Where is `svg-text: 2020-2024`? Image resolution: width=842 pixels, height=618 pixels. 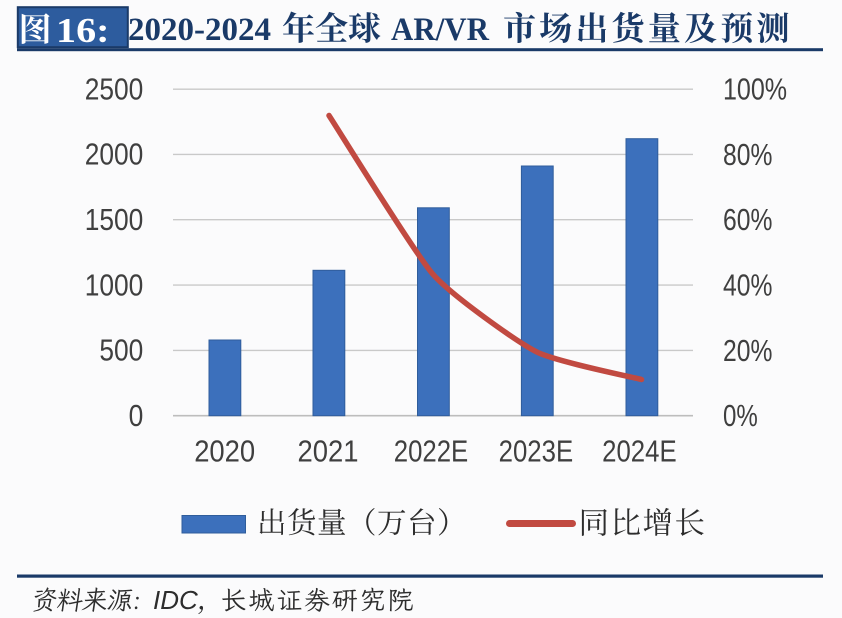 svg-text: 2020-2024 is located at coordinates (199, 30).